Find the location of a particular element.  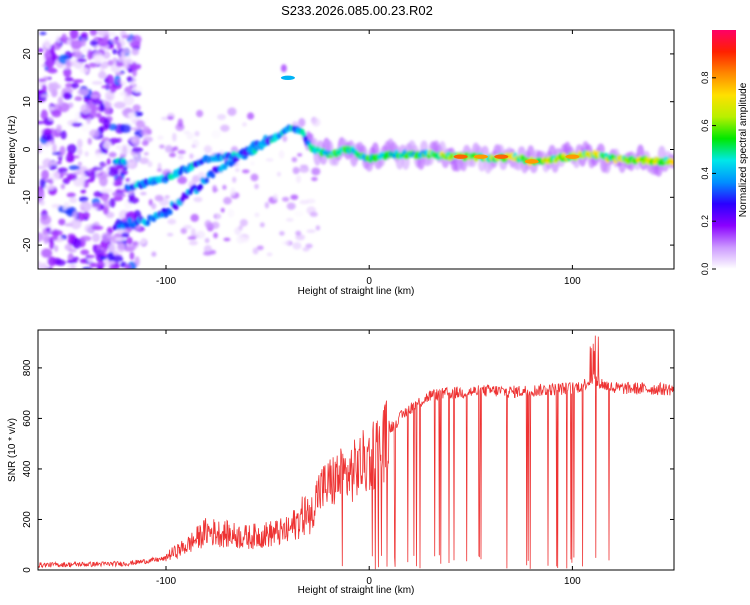

snr-x-tick-label: -100 is located at coordinates (166, 581).